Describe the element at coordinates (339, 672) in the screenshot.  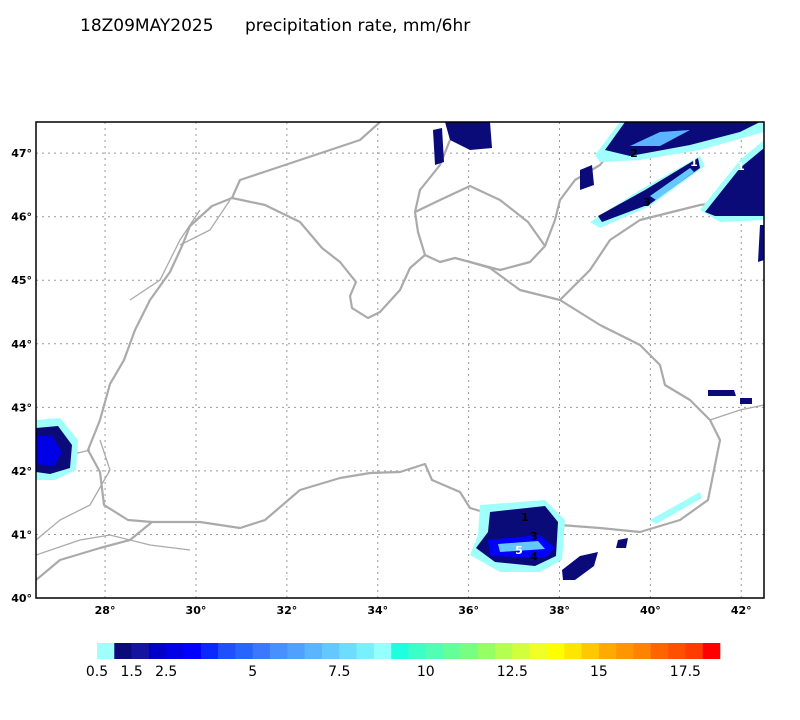
I see `colorbar-tick-label: 7.5` at that location.